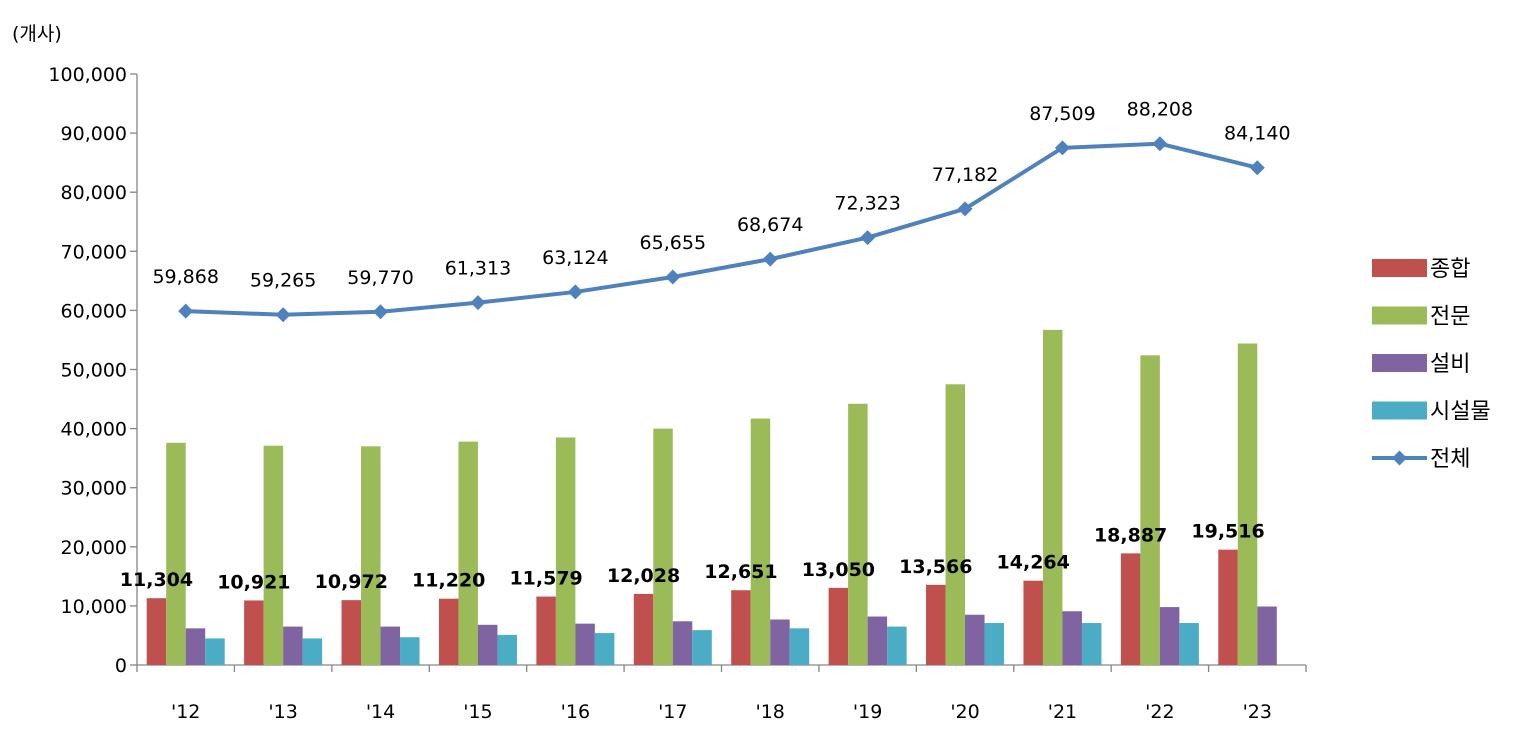 Image resolution: width=1528 pixels, height=735 pixels. Describe the element at coordinates (672, 712) in the screenshot. I see `x-tick-label: '17` at that location.